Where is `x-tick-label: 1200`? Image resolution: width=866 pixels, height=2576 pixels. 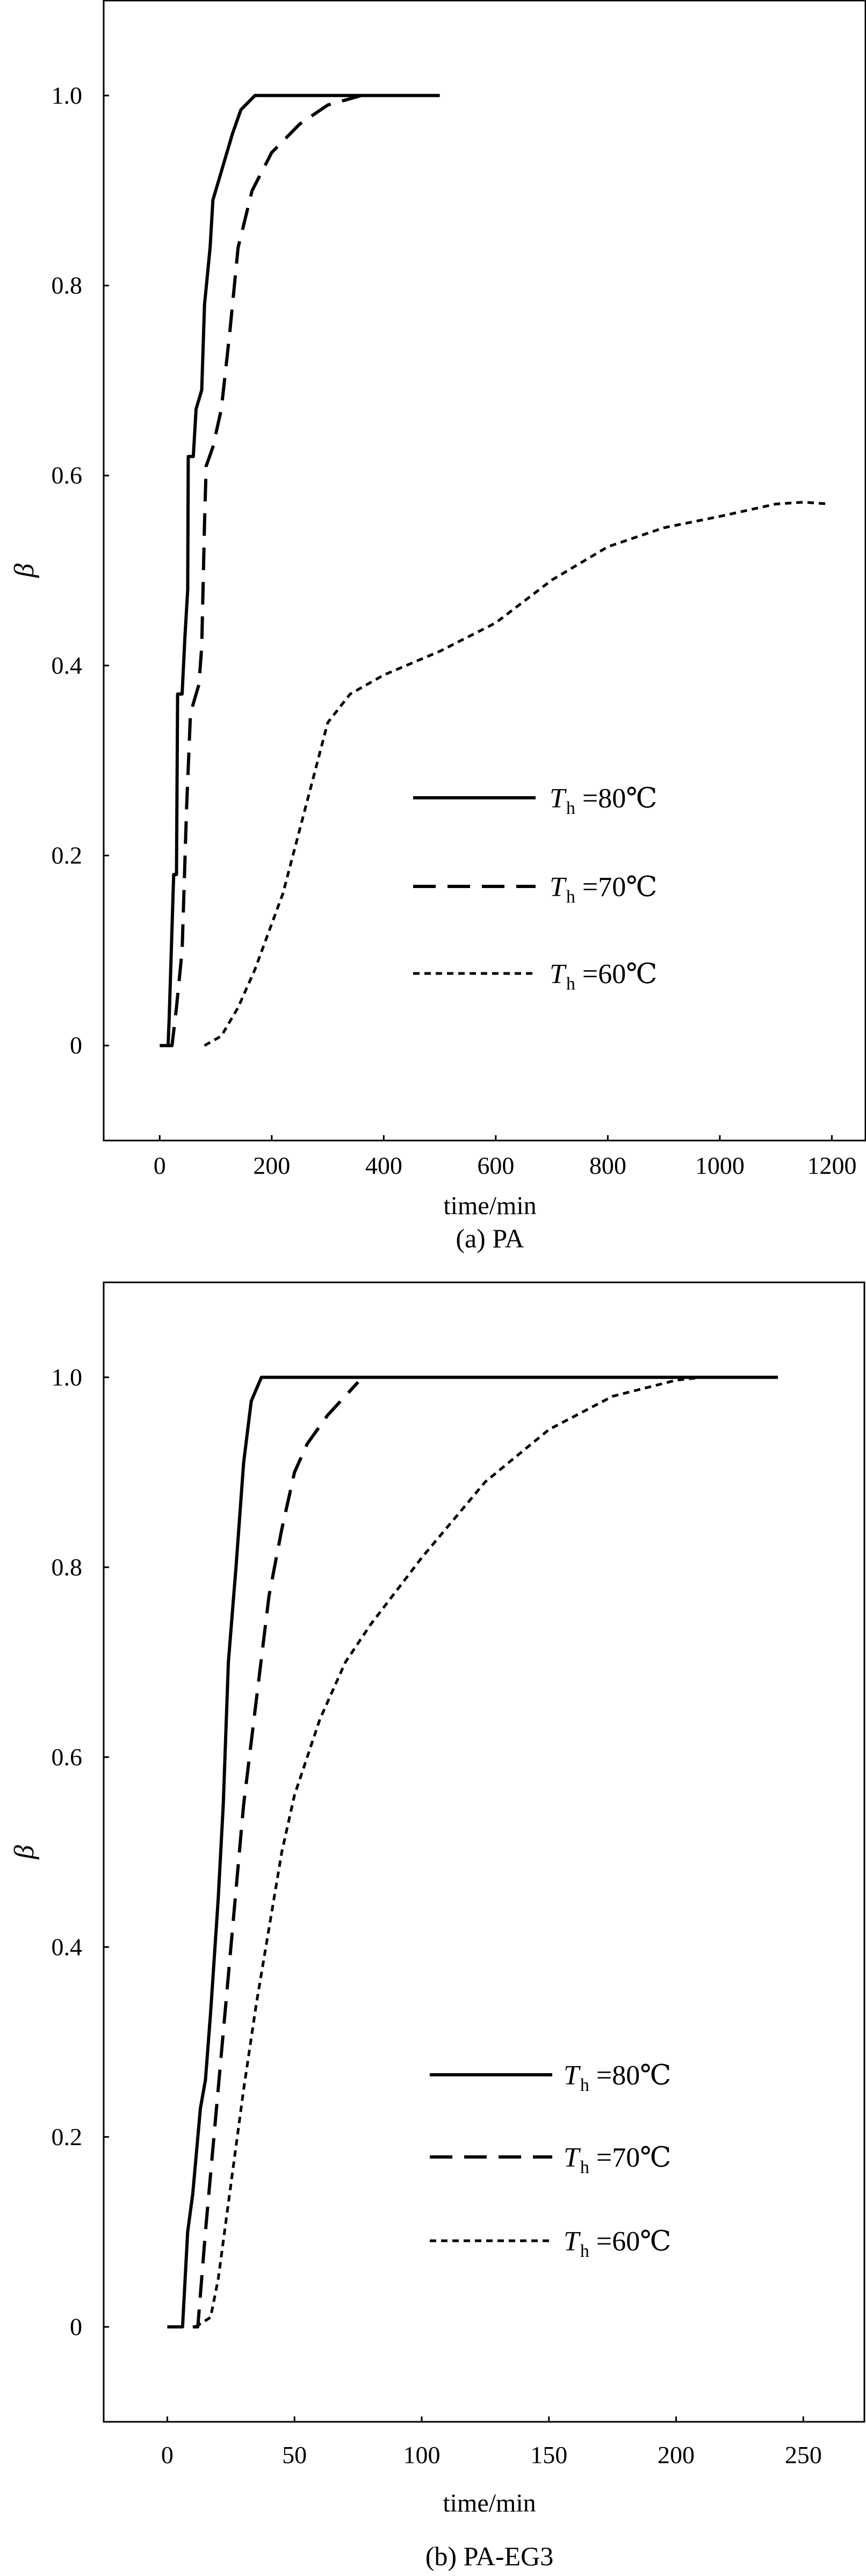
x-tick-label: 1200 is located at coordinates (831, 1165).